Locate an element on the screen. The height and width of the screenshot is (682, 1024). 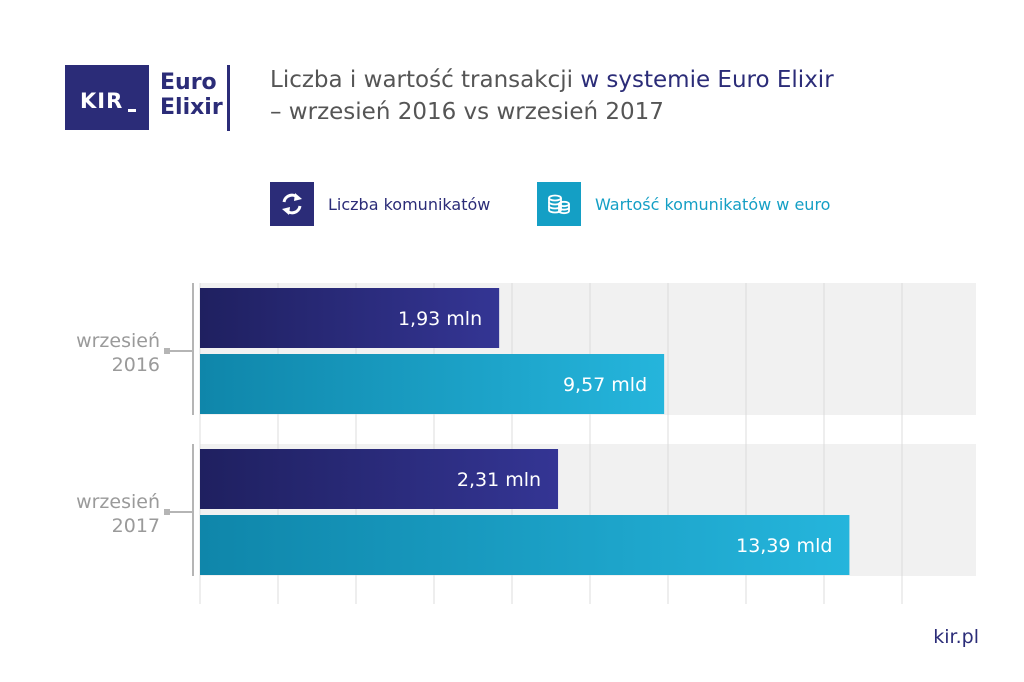
legend-item-count: Liczba komunikatów is located at coordinates (380, 204).